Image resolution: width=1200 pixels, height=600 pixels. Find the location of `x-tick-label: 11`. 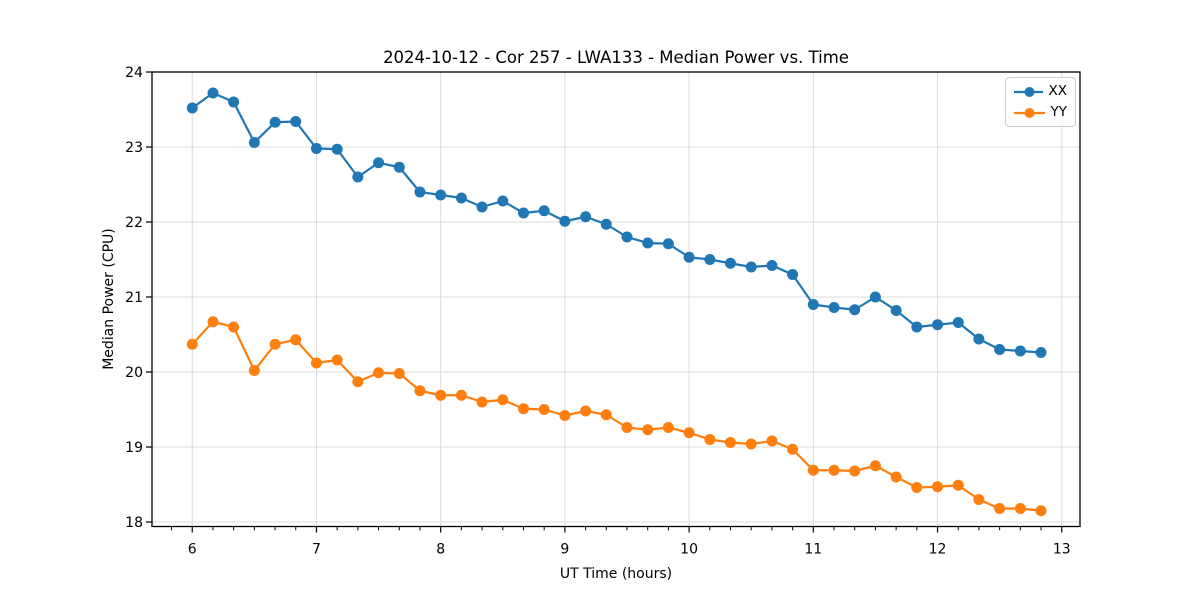

x-tick-label: 11 is located at coordinates (813, 550).